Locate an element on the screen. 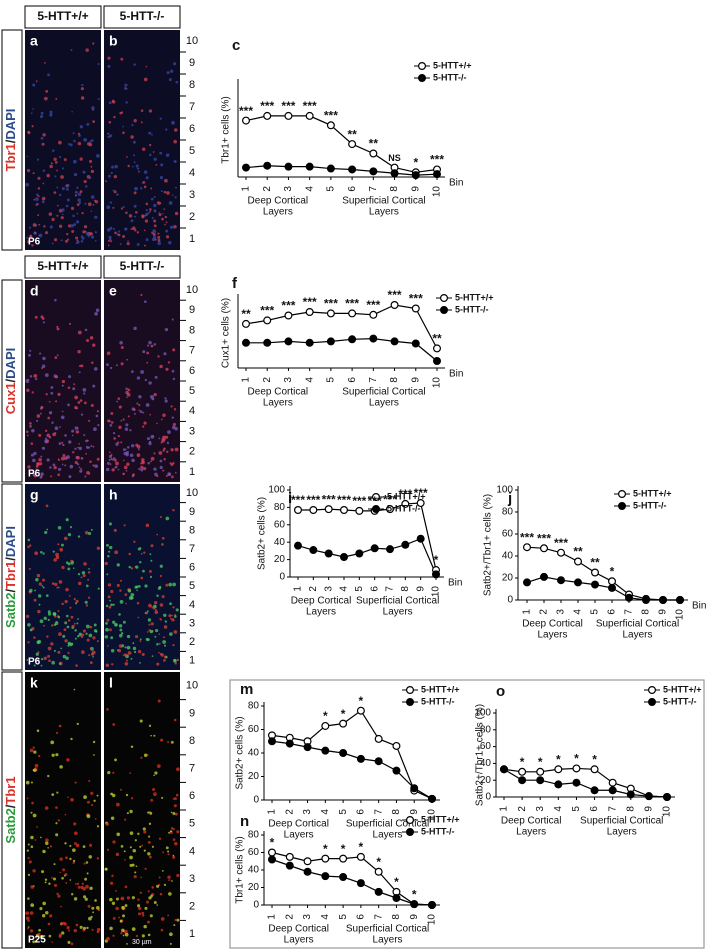  group-label: Superficial Cortical is located at coordinates (387, 824).